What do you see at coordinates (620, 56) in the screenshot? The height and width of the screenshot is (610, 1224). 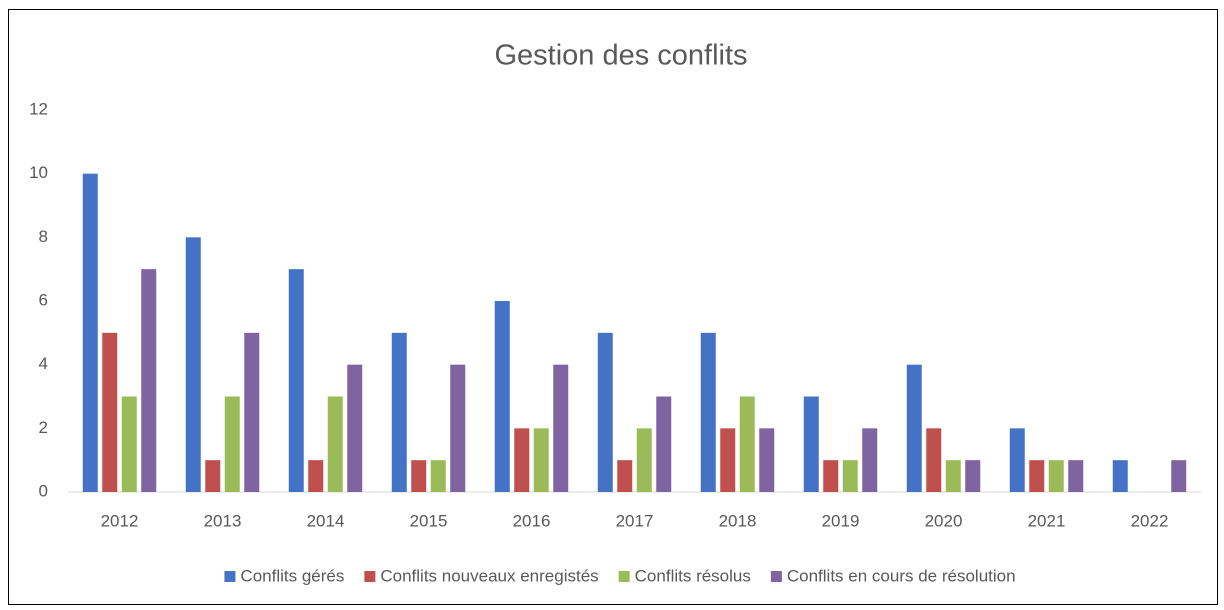 I see `chart-title: Gestion des conflits` at bounding box center [620, 56].